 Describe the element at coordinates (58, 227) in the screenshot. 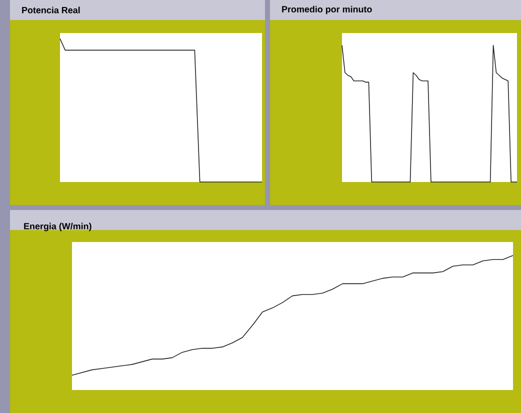

I see `chart-title: Energia (W/min)` at that location.